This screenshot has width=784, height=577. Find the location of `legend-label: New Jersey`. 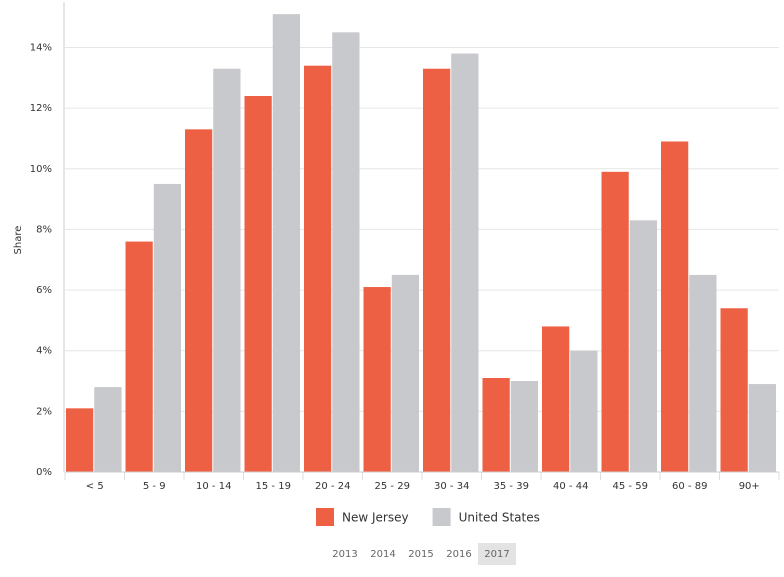

legend-label: New Jersey is located at coordinates (375, 518).